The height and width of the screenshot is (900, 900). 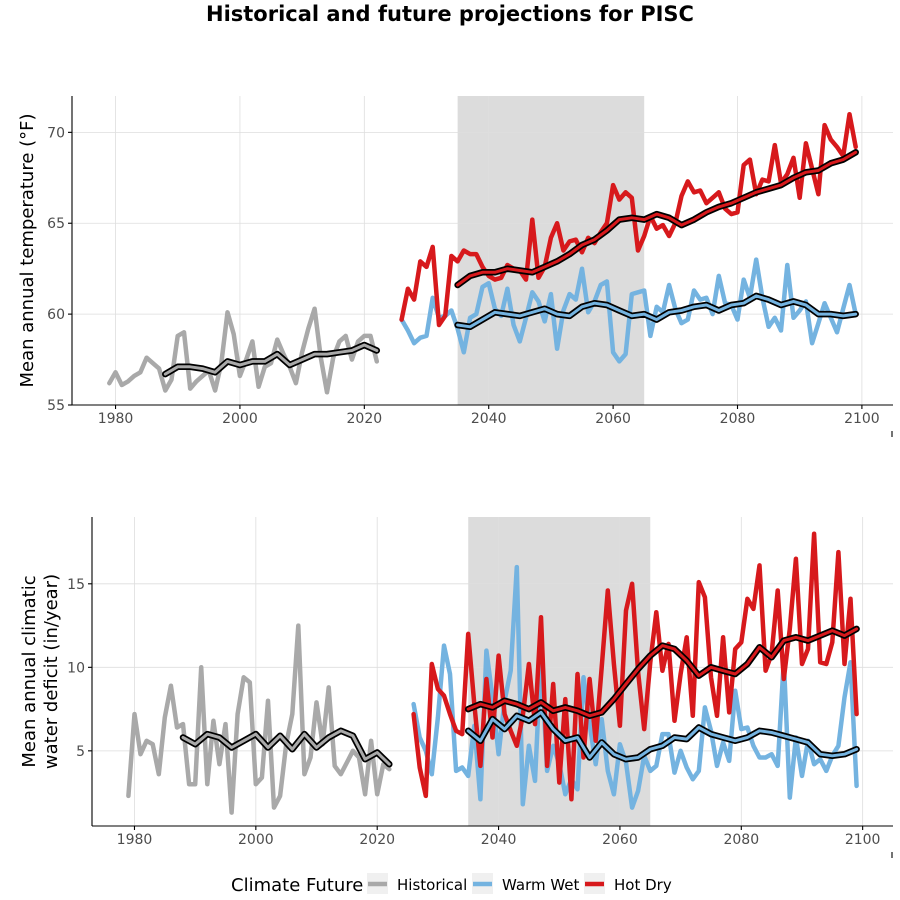 What do you see at coordinates (643, 885) in the screenshot?
I see `legend-label-hot-dry: Hot Dry` at bounding box center [643, 885].